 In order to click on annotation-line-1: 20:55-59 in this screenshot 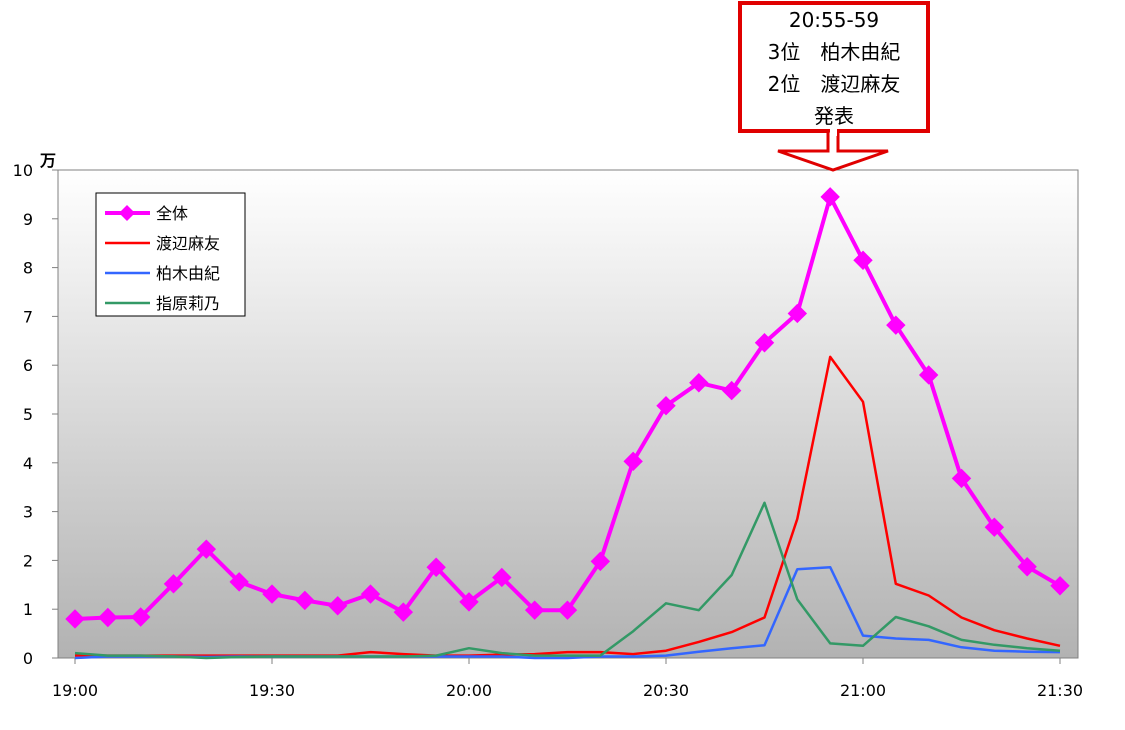, I will do `click(834, 20)`.